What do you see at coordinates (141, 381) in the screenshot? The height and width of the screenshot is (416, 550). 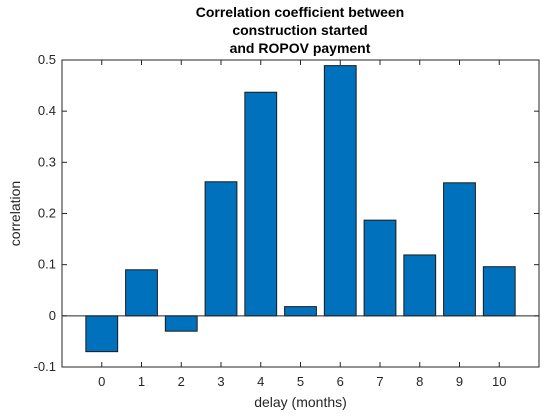 I see `x-tick-label: 1` at bounding box center [141, 381].